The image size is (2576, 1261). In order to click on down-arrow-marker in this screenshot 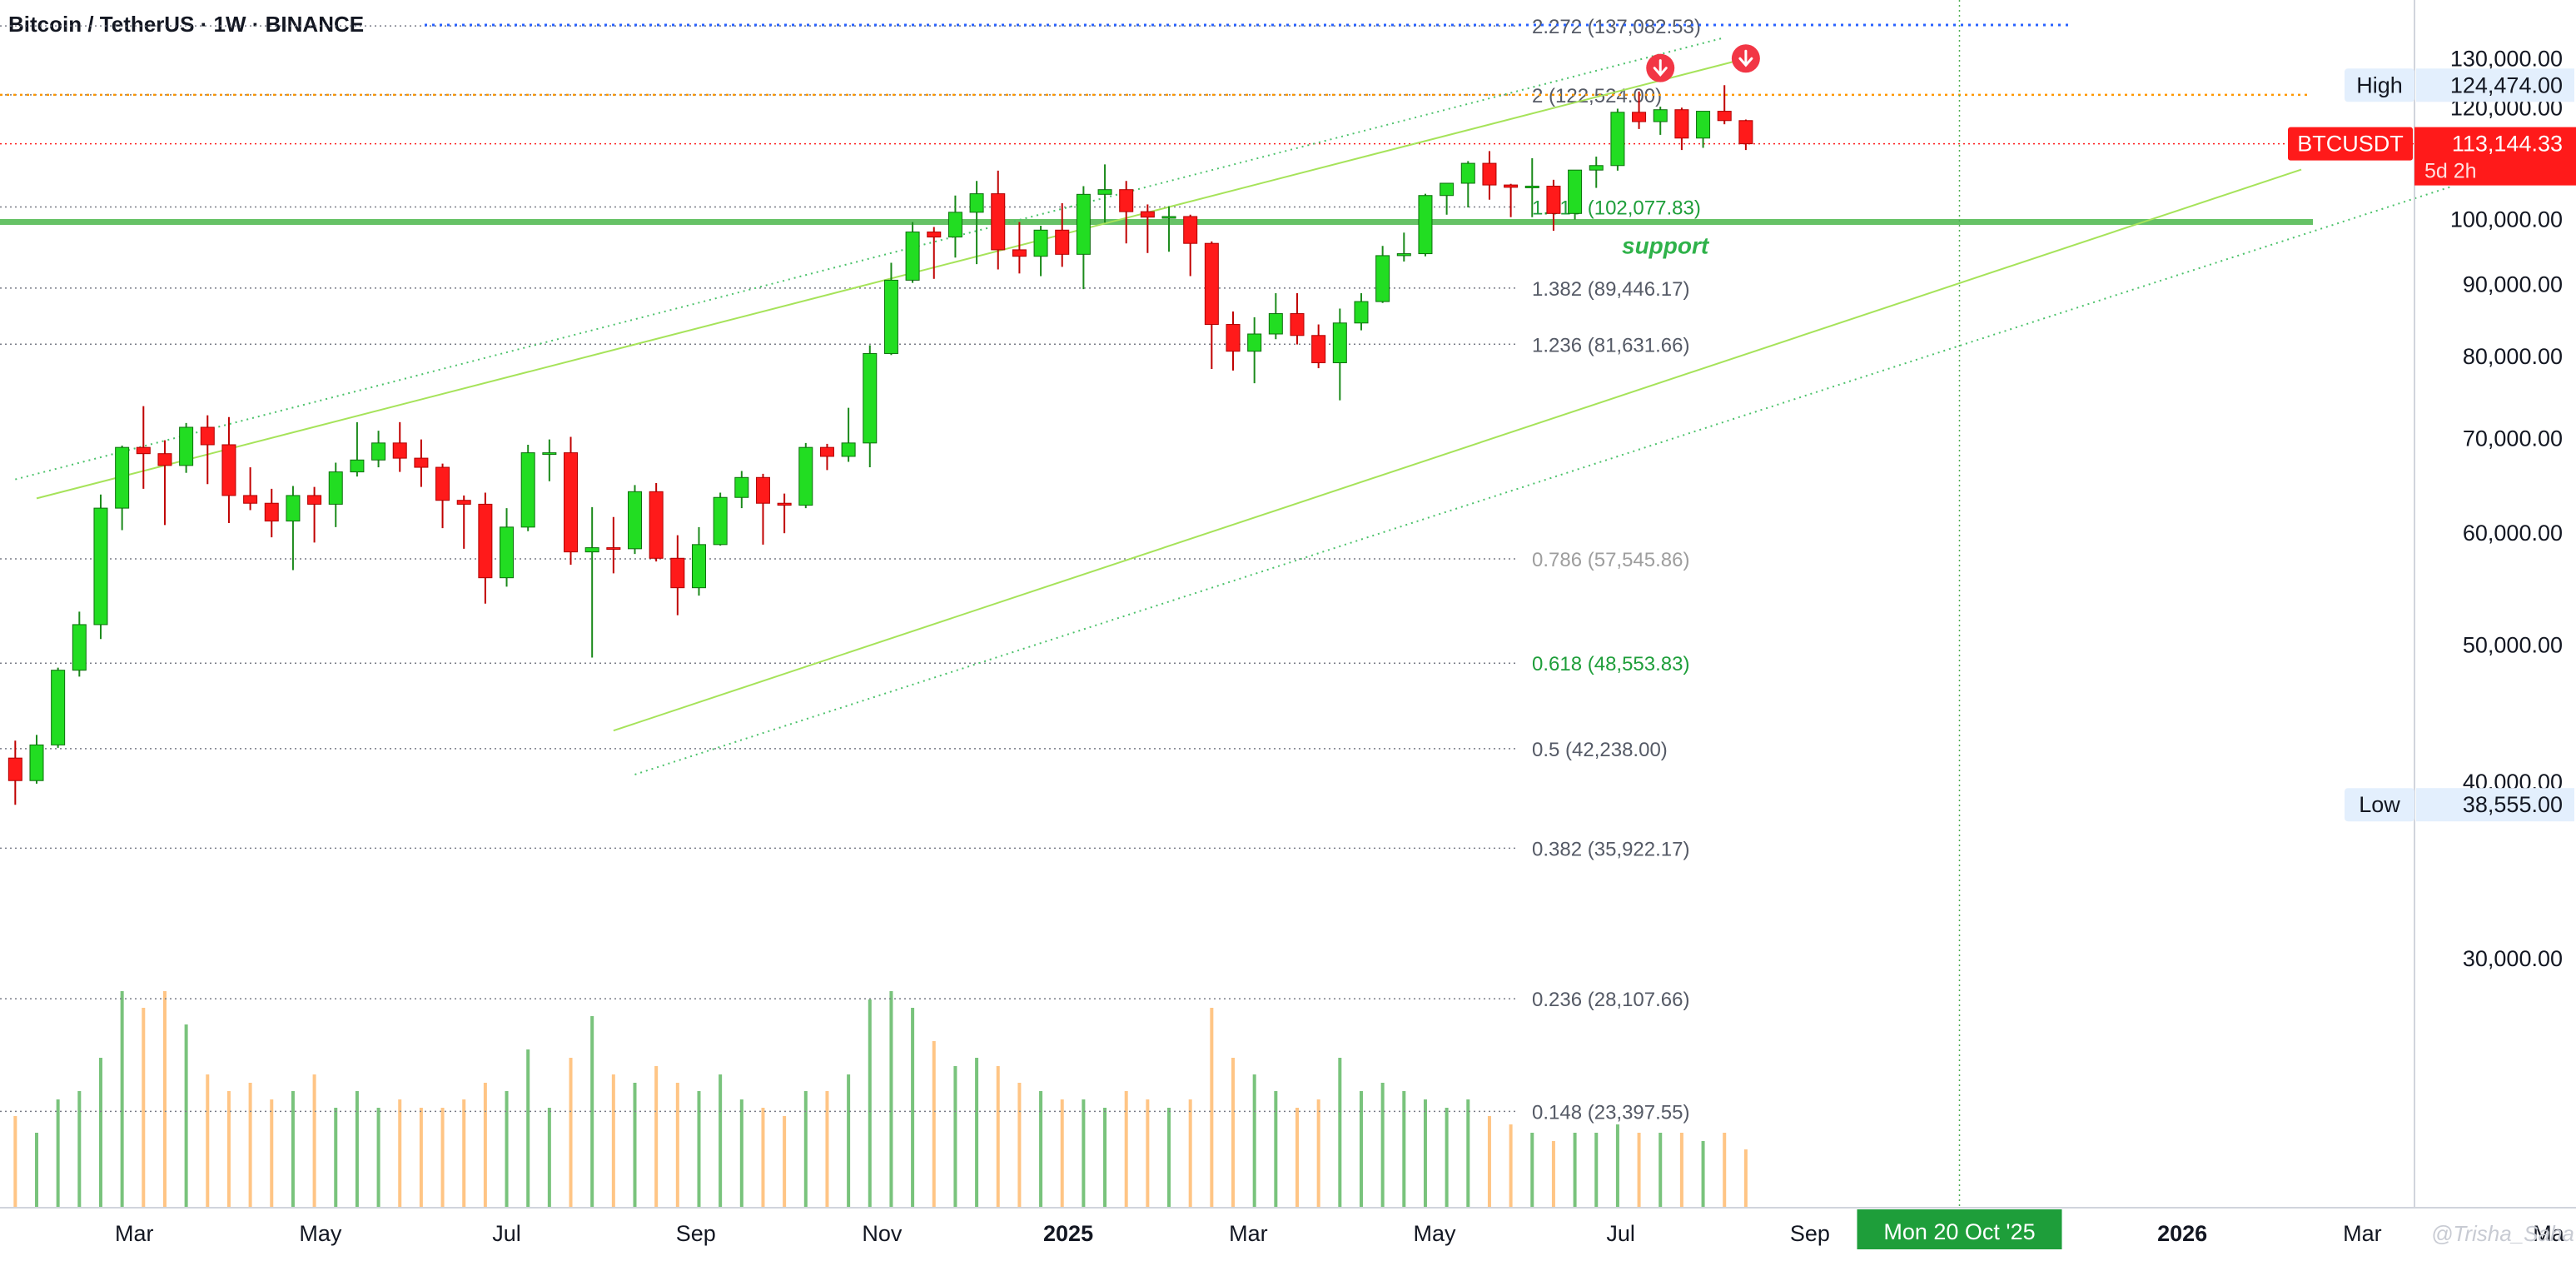, I will do `click(1745, 58)`.